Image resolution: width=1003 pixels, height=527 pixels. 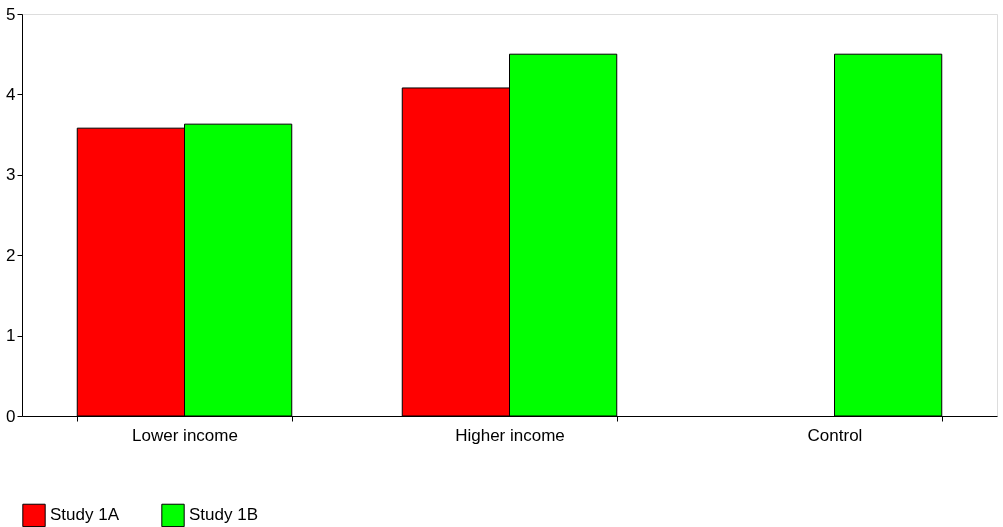 I want to click on y-tick-label: 5, so click(x=11, y=14).